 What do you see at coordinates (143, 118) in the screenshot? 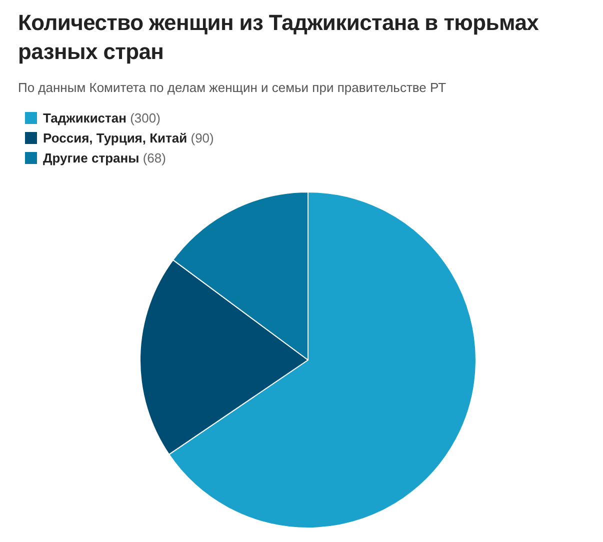
I see `data-label: (300)` at bounding box center [143, 118].